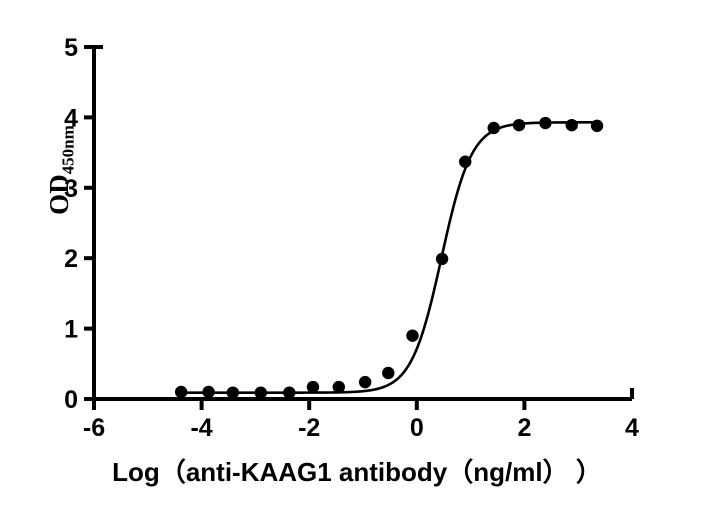  What do you see at coordinates (309, 428) in the screenshot?
I see `x-tick-label: -2` at bounding box center [309, 428].